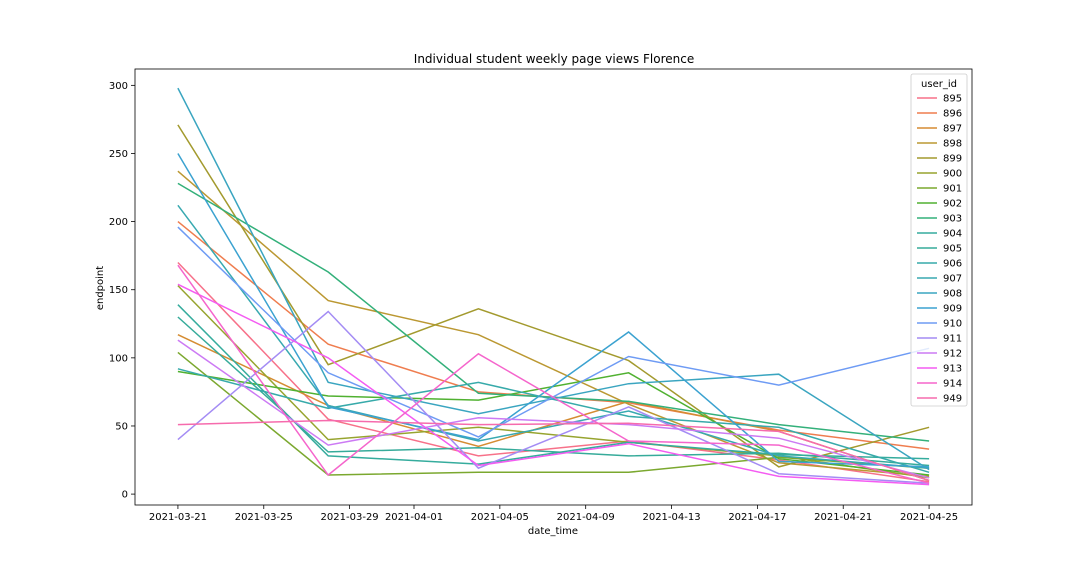 The height and width of the screenshot is (576, 1080). I want to click on x-tick-label: 2021-04-21, so click(843, 517).